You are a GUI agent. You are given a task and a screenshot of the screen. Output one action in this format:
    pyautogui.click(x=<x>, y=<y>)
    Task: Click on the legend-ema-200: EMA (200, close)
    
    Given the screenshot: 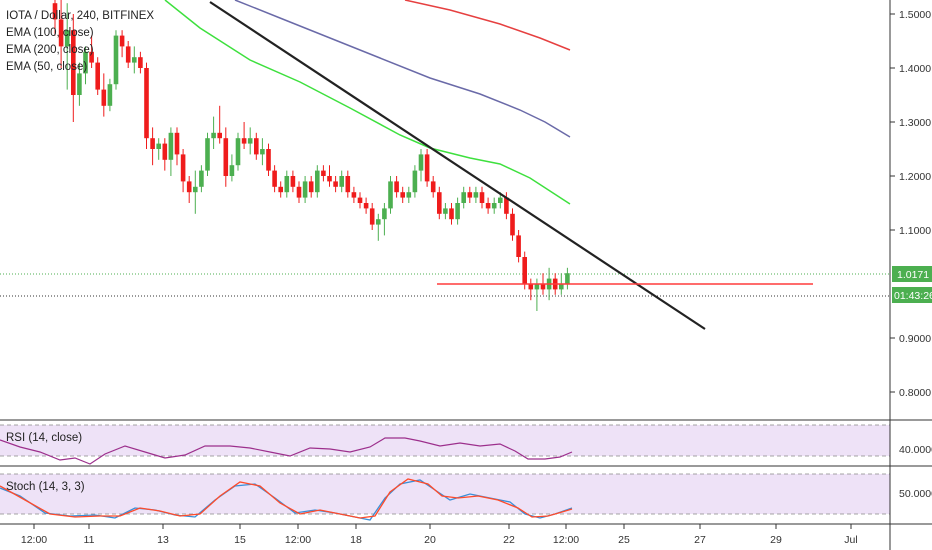 What is the action you would take?
    pyautogui.click(x=50, y=50)
    